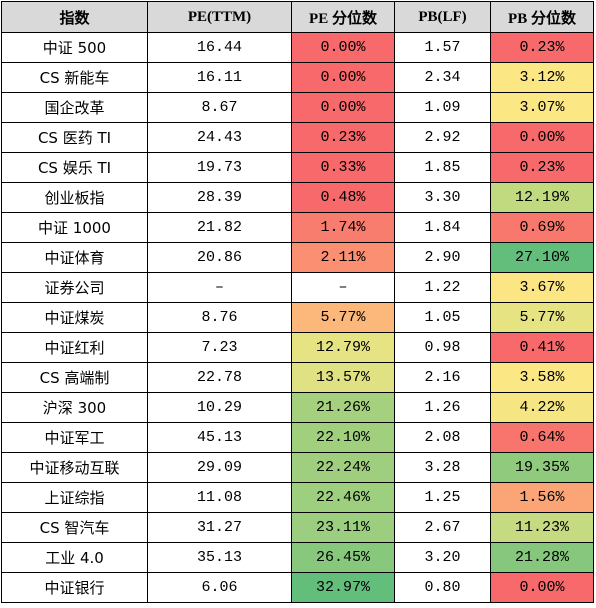 This screenshot has height=608, width=596. Describe the element at coordinates (297, 527) in the screenshot. I see `table-row: CS 智汽车 31.27 23.11% 2.67 11.23%` at that location.